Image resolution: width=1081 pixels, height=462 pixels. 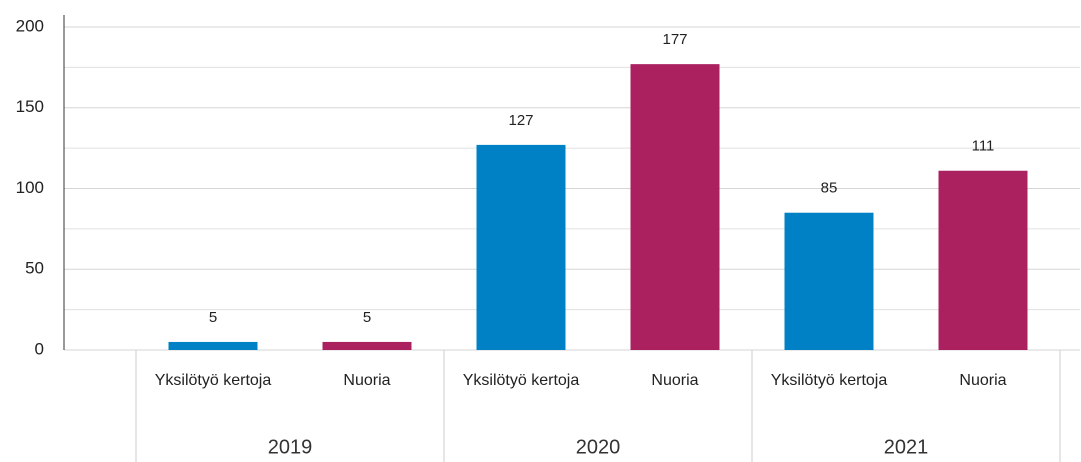 What do you see at coordinates (34, 268) in the screenshot?
I see `y-tick-label: 50` at bounding box center [34, 268].